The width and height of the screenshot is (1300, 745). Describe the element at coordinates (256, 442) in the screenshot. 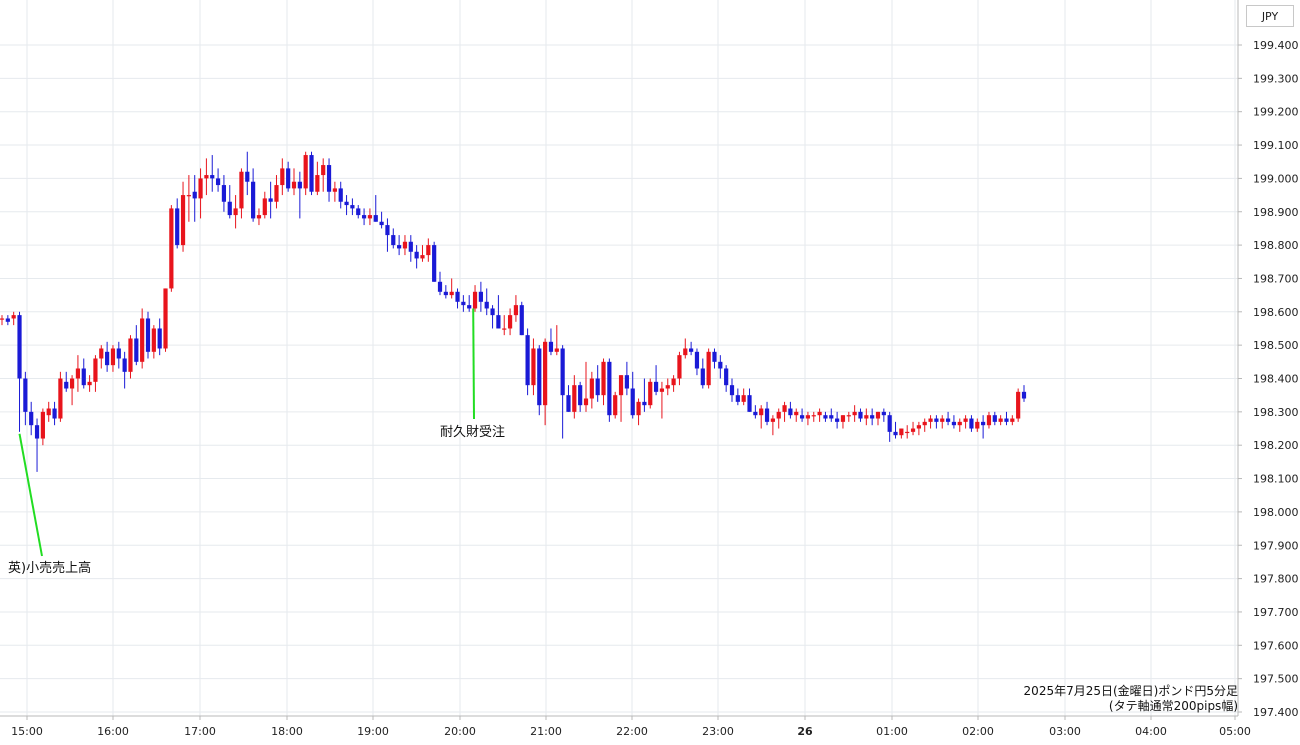

I see `annotation-layer: 英)小売売上高 耐久財受注` at that location.